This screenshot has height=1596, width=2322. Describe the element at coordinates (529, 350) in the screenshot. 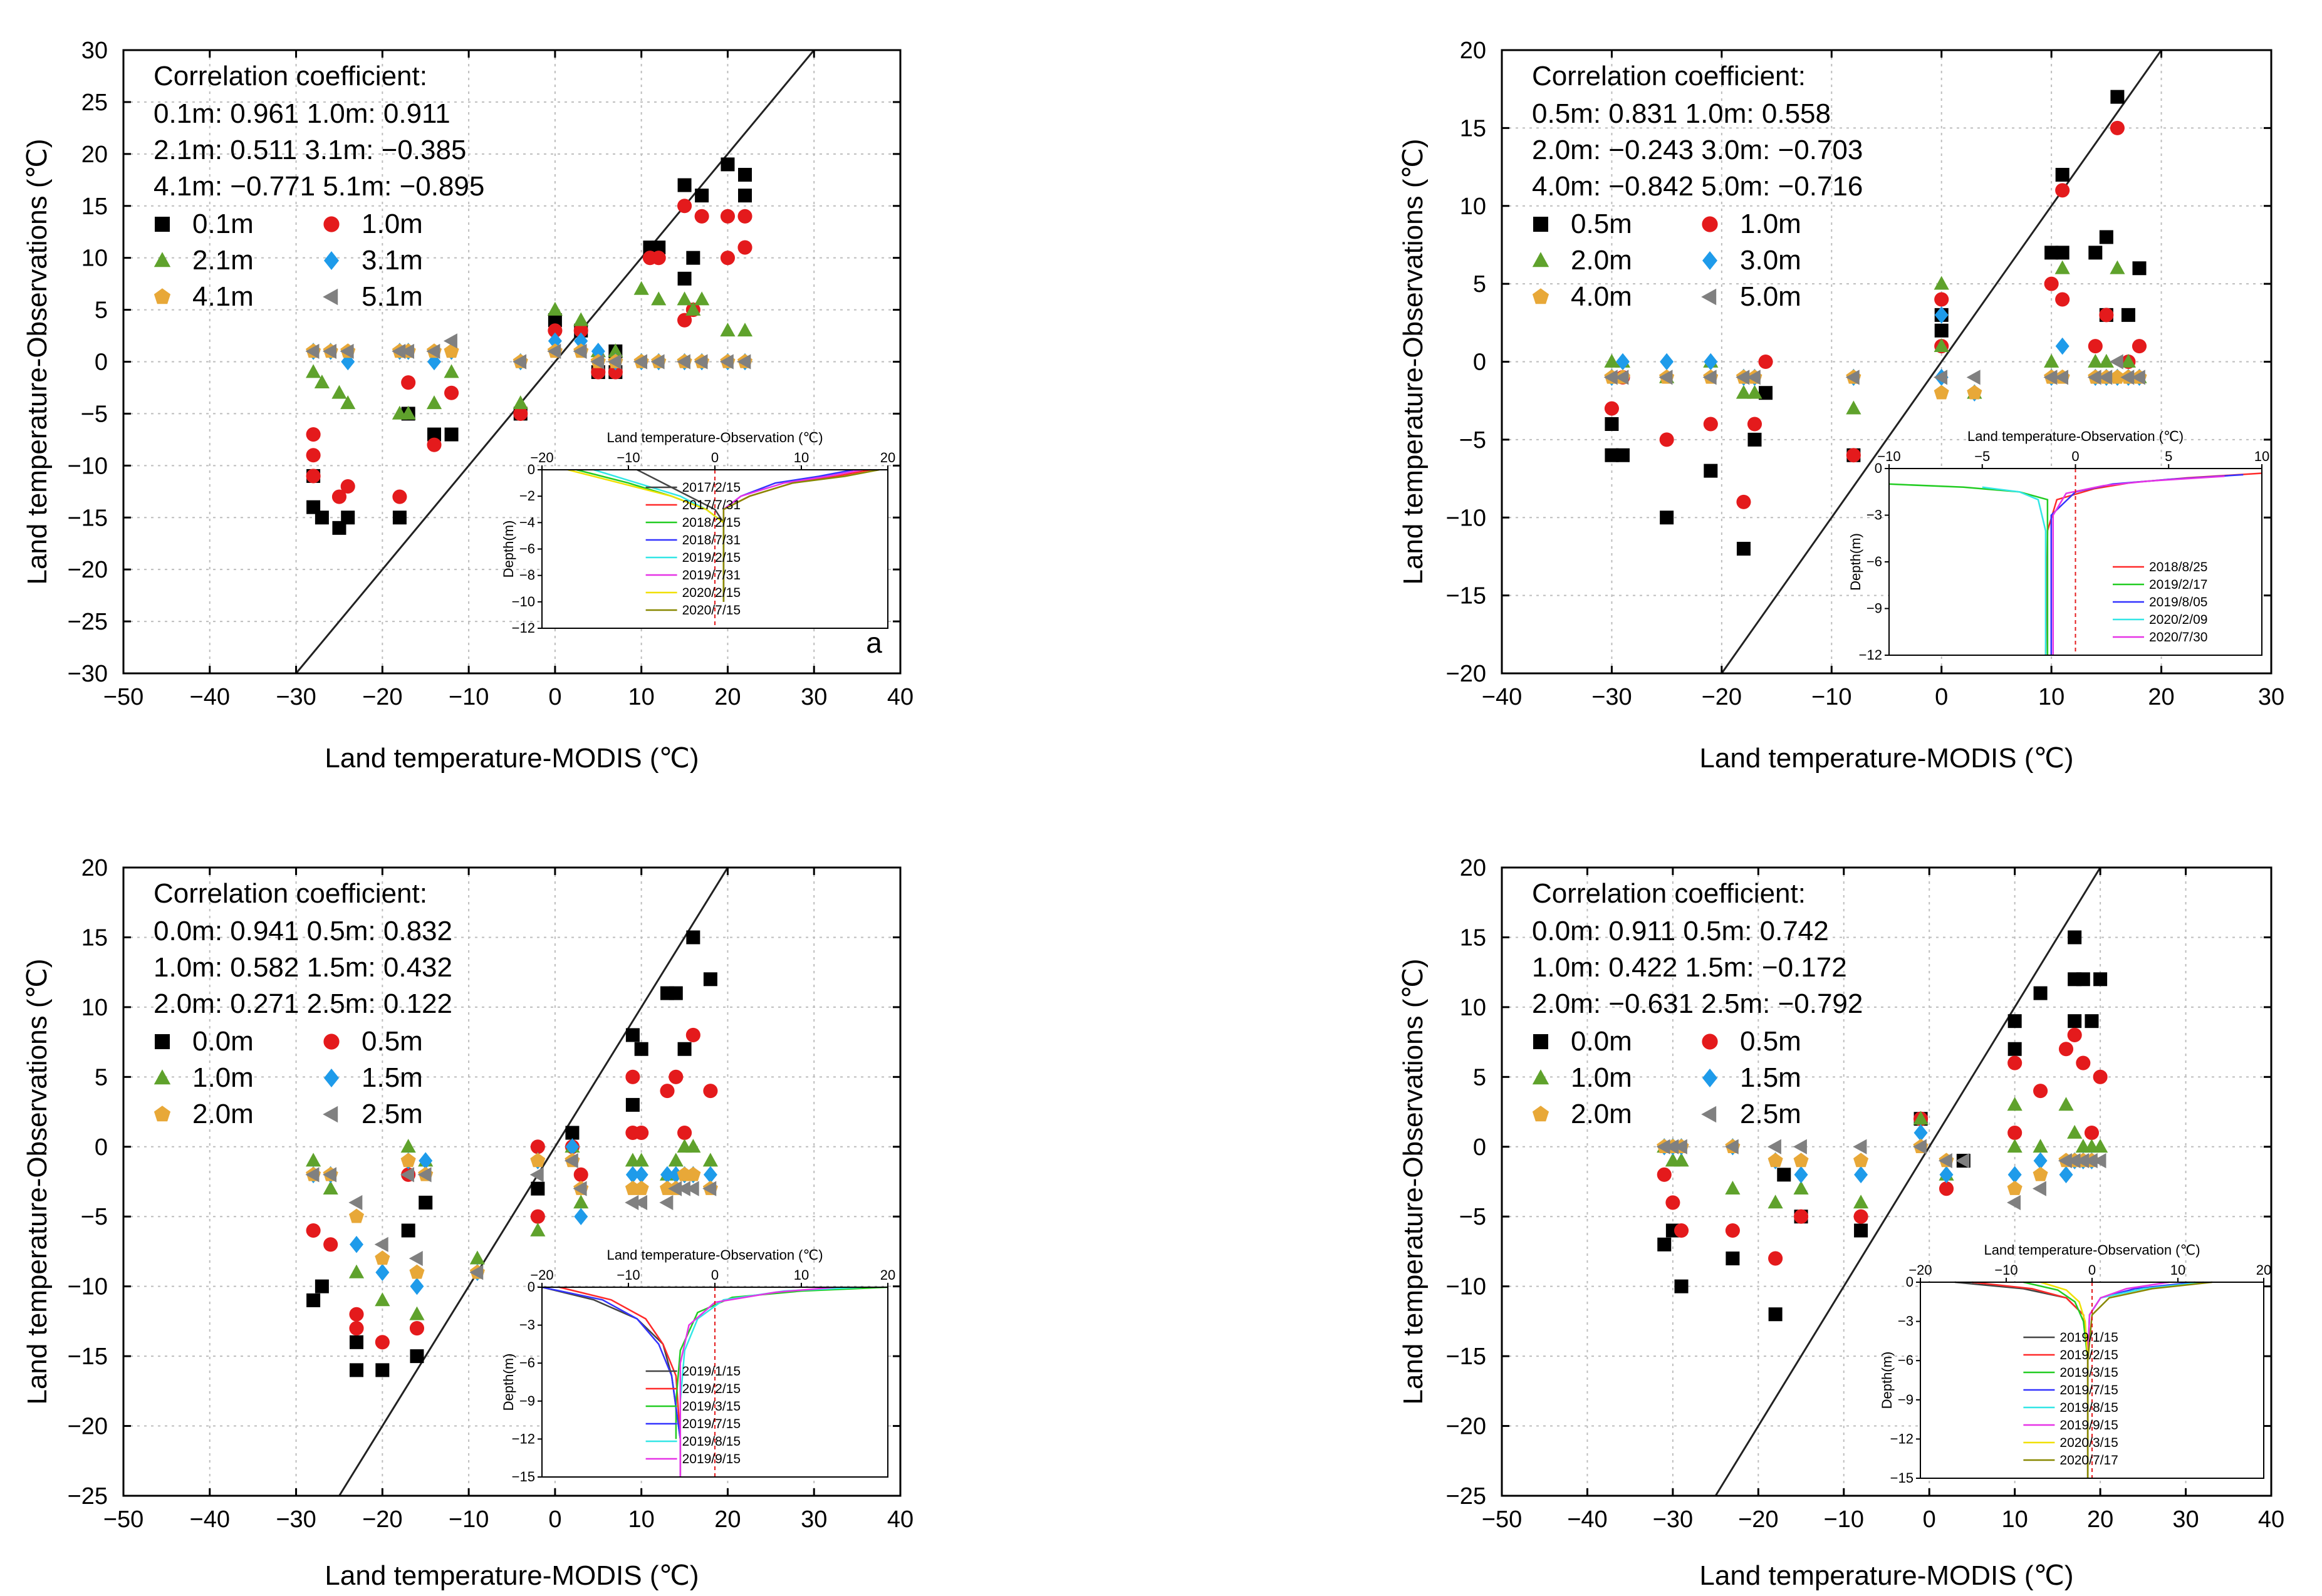

I see `series-2.1m` at that location.